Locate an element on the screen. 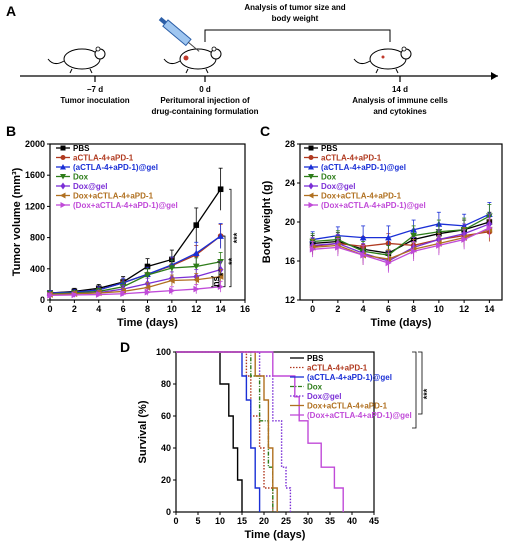 The width and height of the screenshot is (510, 555). bracket-label-line1: Analysis of tumor size and is located at coordinates (294, 7).